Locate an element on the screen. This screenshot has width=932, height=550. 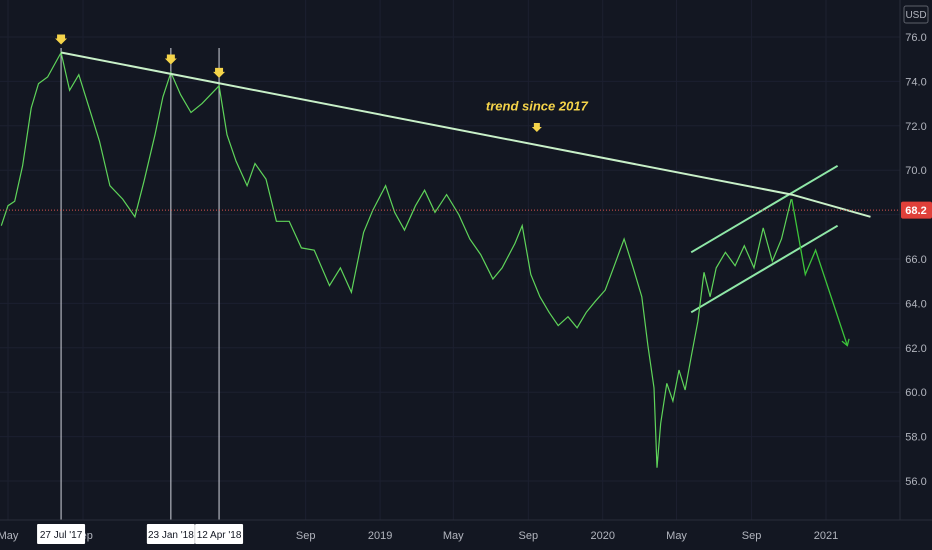
price-tick-label: 70.0 is located at coordinates (915, 171).